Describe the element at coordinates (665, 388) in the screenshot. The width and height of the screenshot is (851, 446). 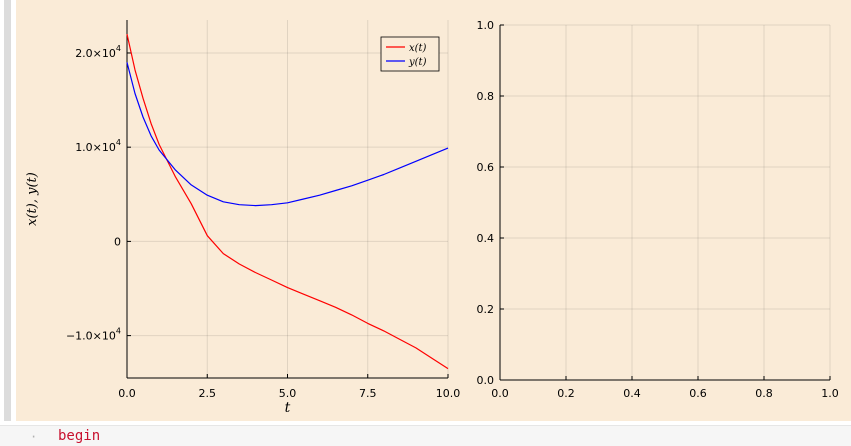
I see `plot-right-x-ticks: 0.0 0.2 0.4 0.6 0.8 1.0` at that location.